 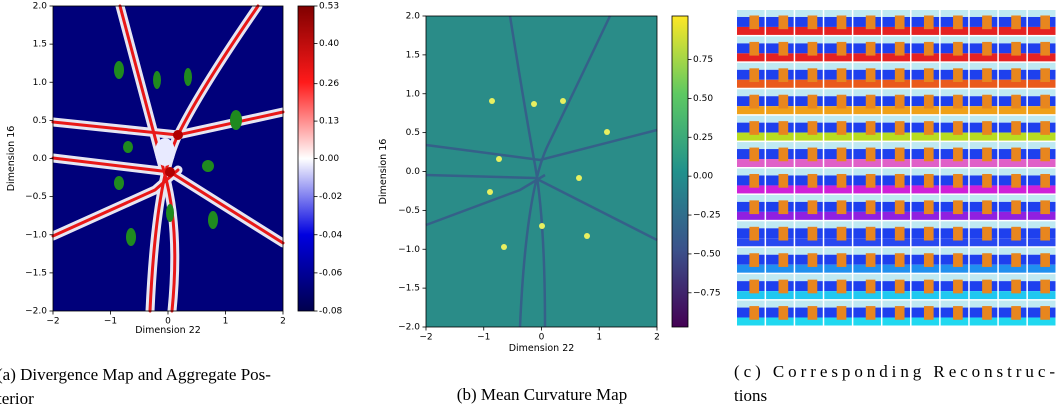 What do you see at coordinates (283, 322) in the screenshot?
I see `x-tick-label: 2` at bounding box center [283, 322].